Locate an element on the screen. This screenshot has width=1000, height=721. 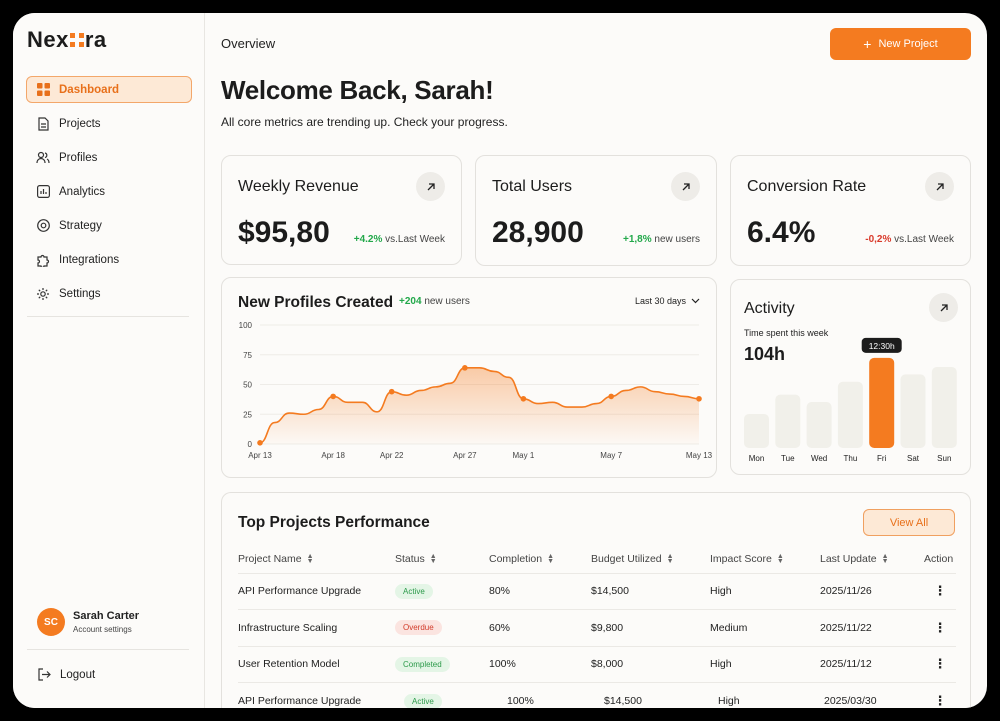
column-header: Budget Utilized ▲ ▼ is located at coordinates (650, 559).